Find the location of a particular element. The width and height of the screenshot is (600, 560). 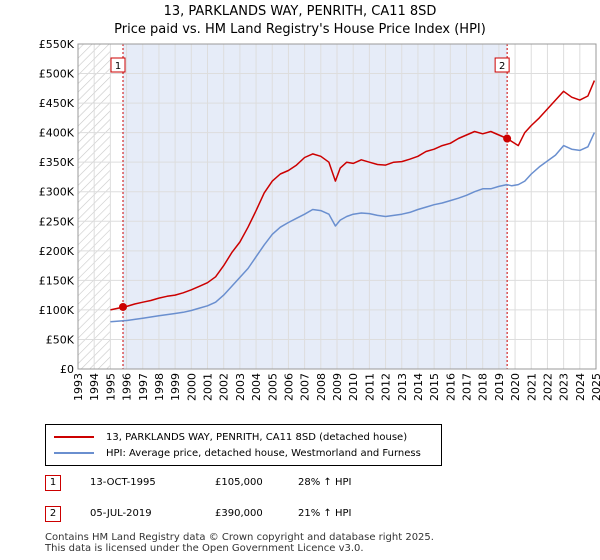

y-tick-label: £450K is located at coordinates (57, 103).